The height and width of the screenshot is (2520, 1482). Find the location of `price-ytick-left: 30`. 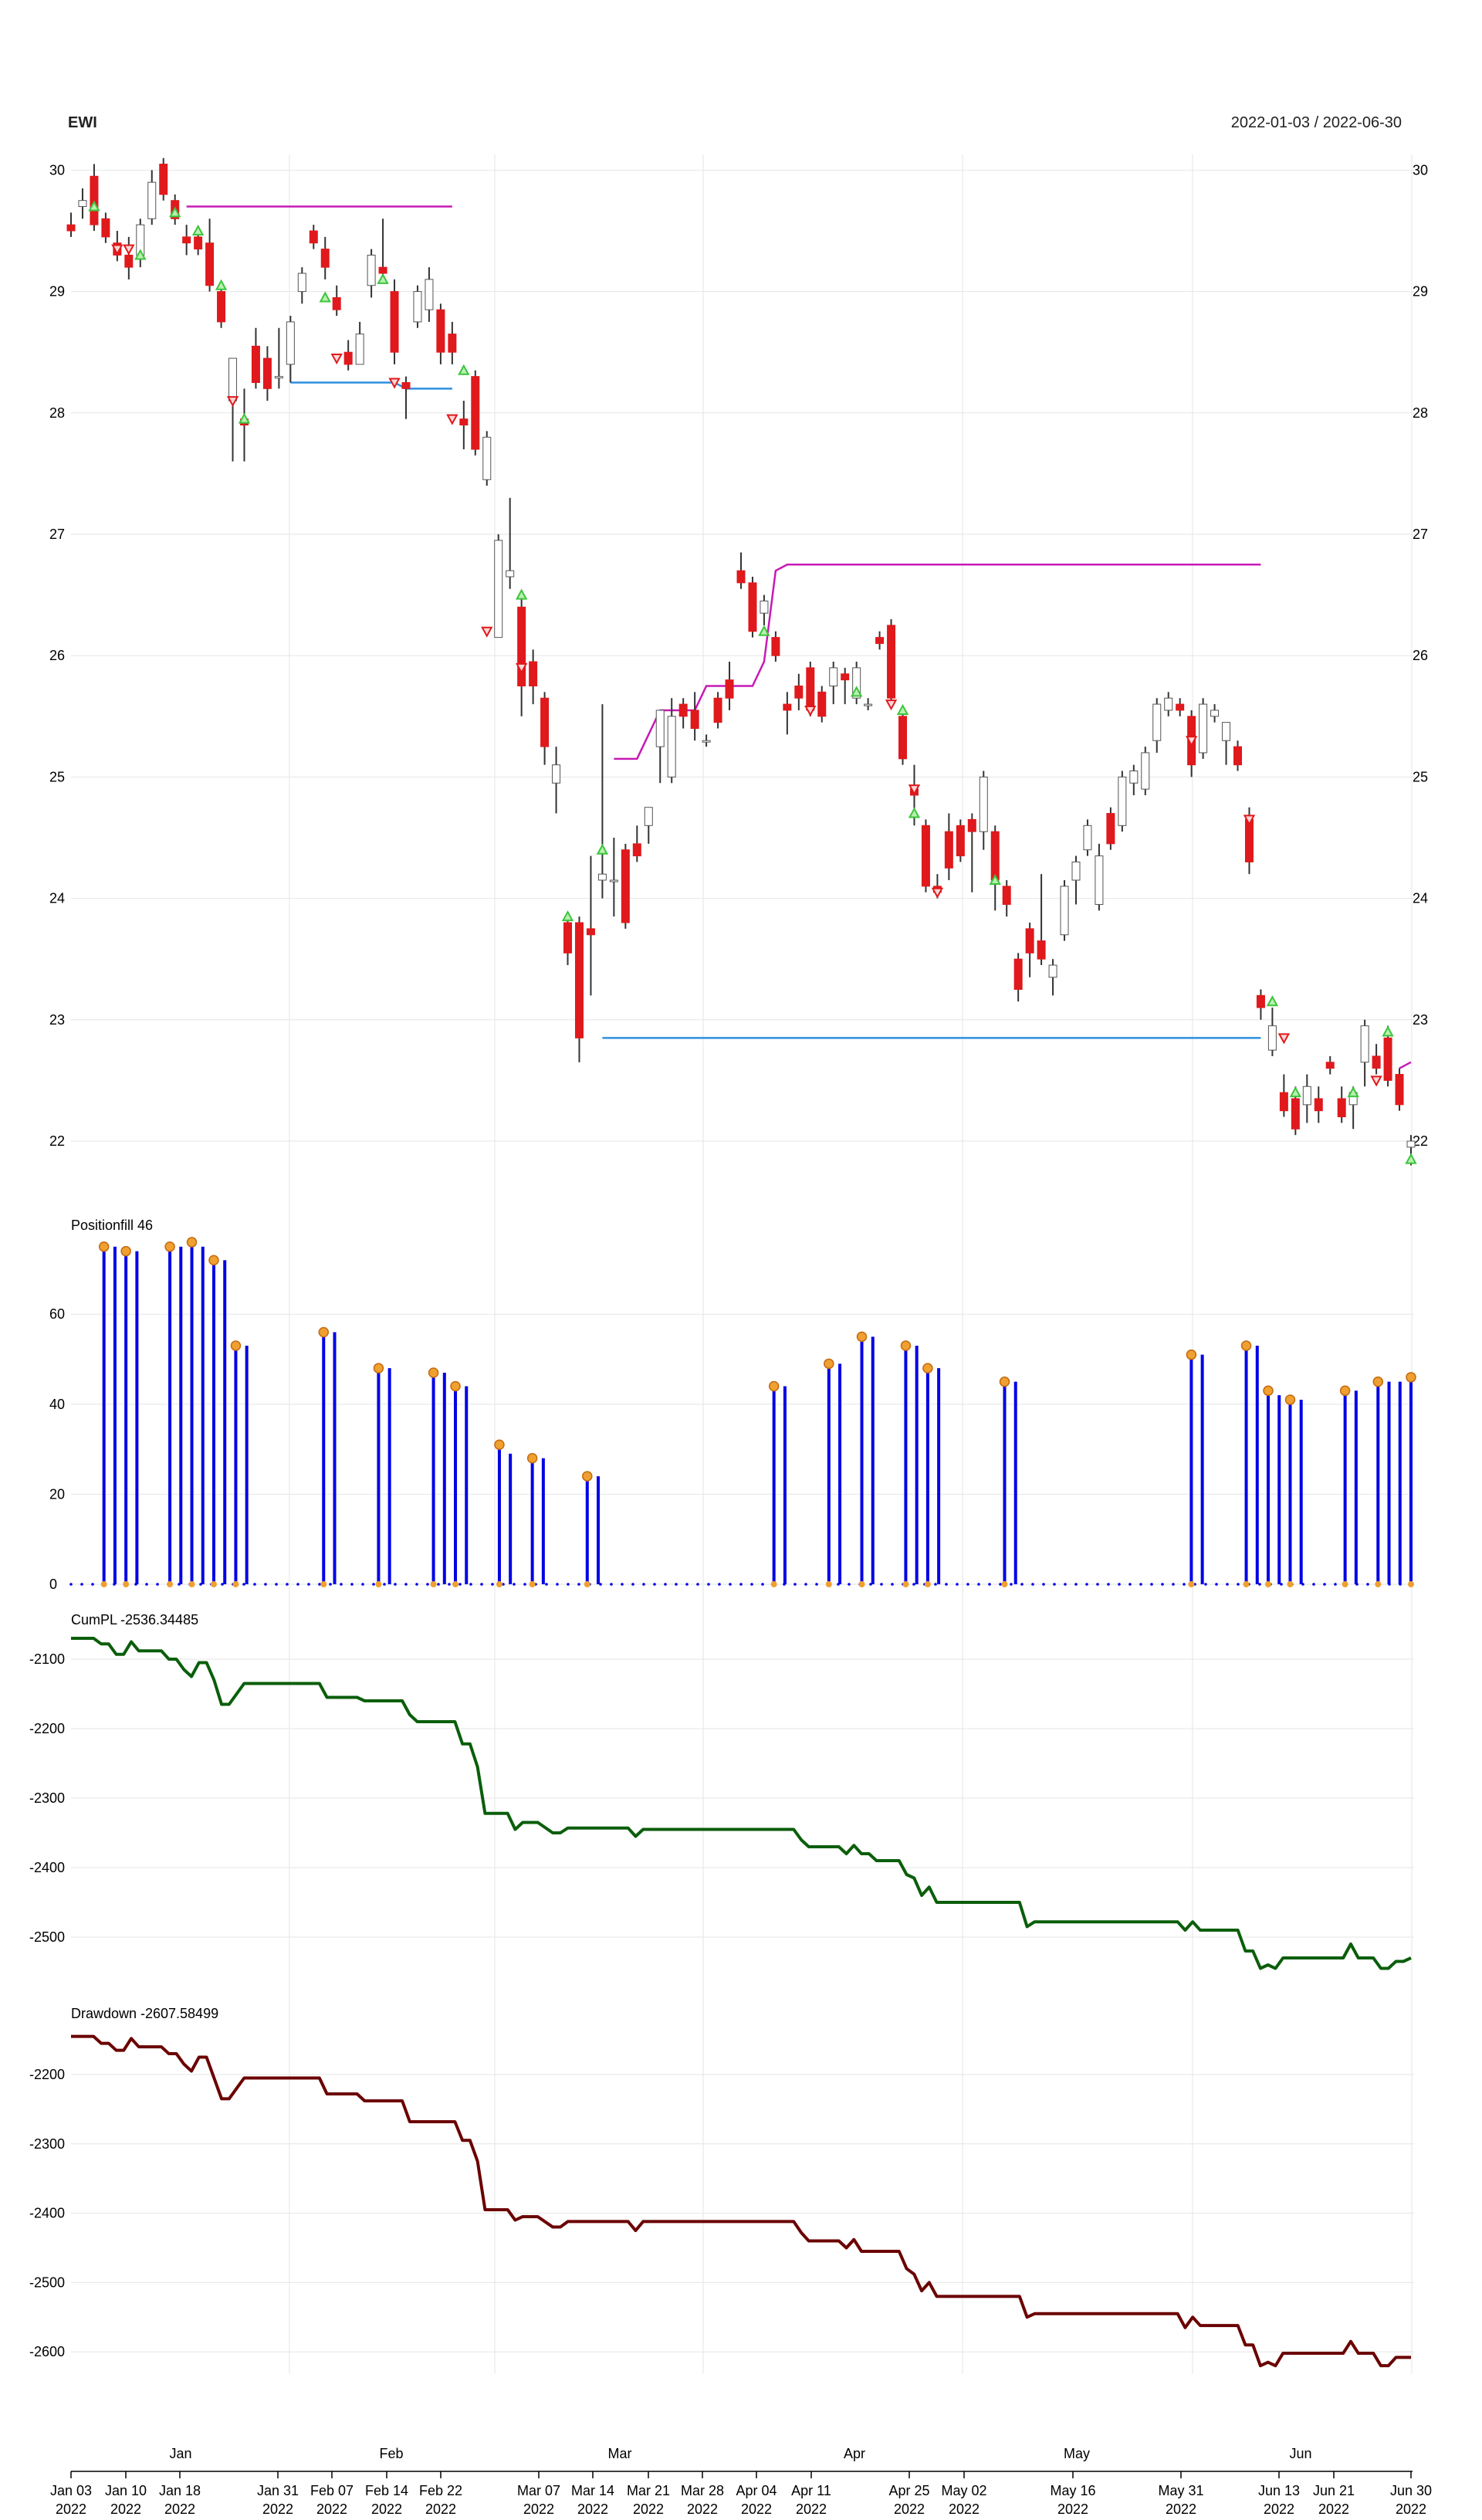

price-ytick-left: 30 is located at coordinates (57, 170).